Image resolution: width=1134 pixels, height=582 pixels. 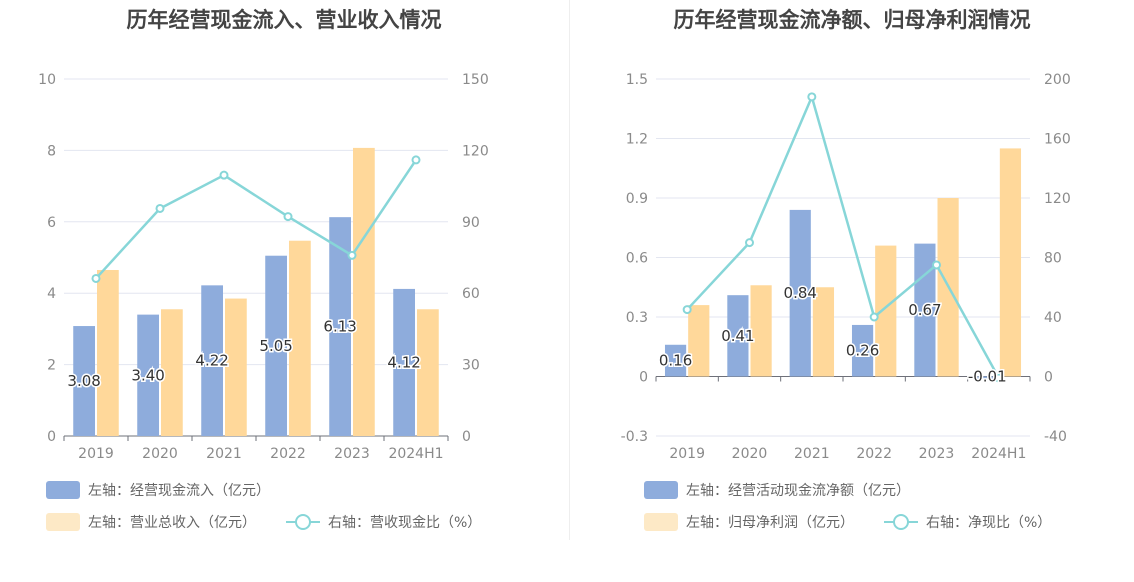 What do you see at coordinates (471, 223) in the screenshot?
I see `y-right-tick-label: 90` at bounding box center [471, 223].